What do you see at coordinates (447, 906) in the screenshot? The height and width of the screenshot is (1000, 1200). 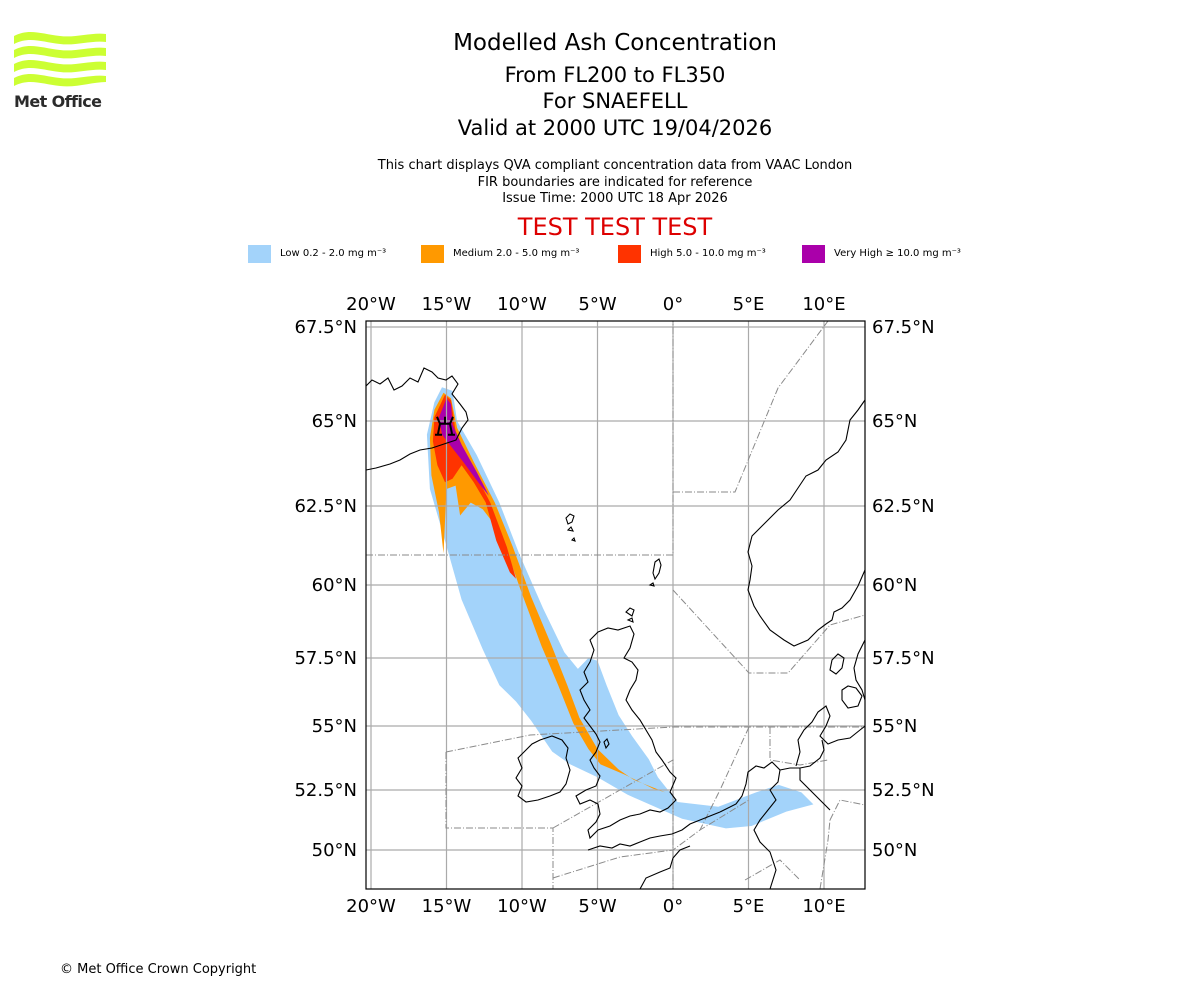 I see `bottom-lon-label: 15°W` at bounding box center [447, 906].